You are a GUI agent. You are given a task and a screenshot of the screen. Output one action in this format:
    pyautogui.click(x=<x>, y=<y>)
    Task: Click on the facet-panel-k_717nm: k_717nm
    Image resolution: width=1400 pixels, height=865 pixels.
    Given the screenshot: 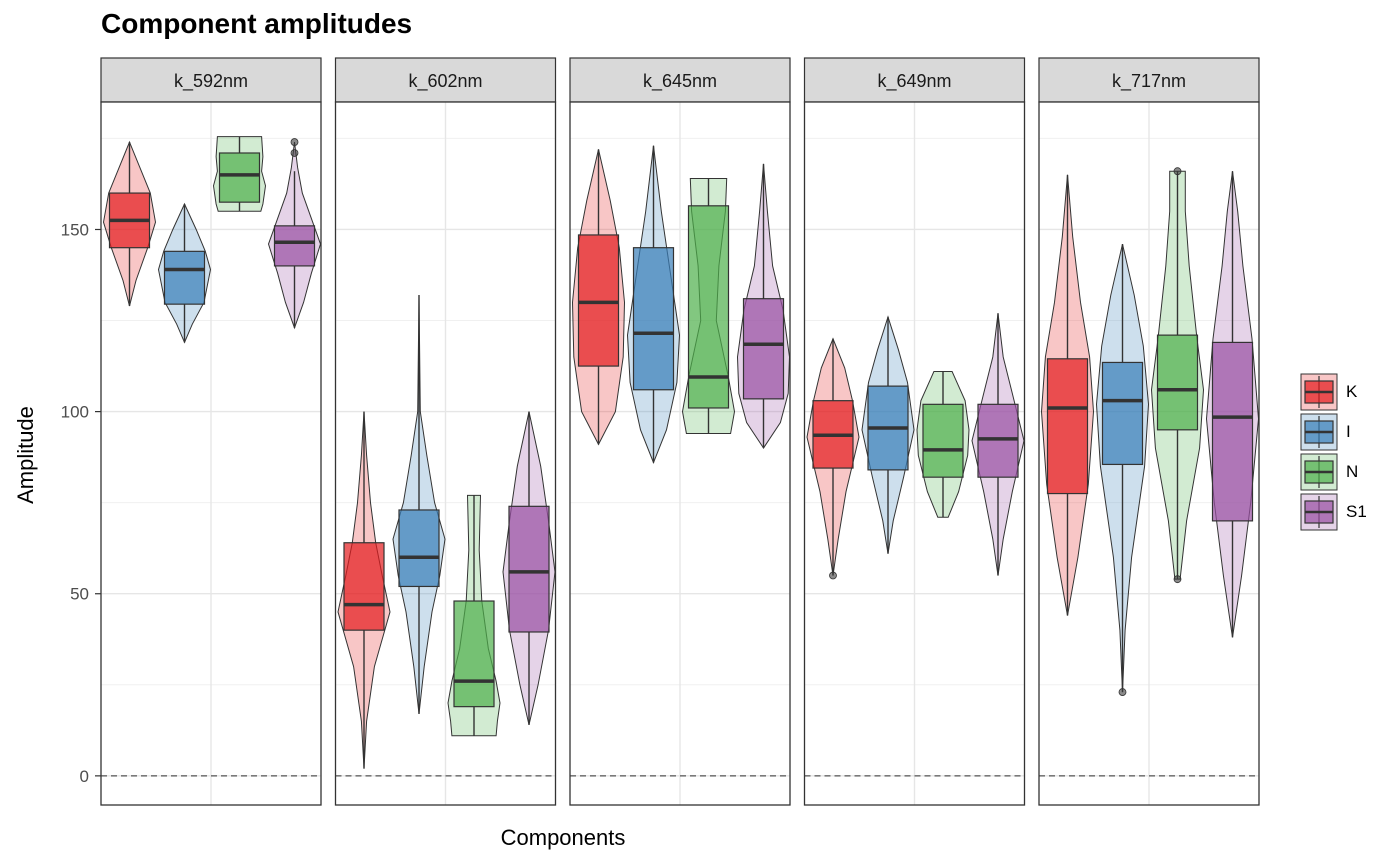 What is the action you would take?
    pyautogui.click(x=1149, y=431)
    